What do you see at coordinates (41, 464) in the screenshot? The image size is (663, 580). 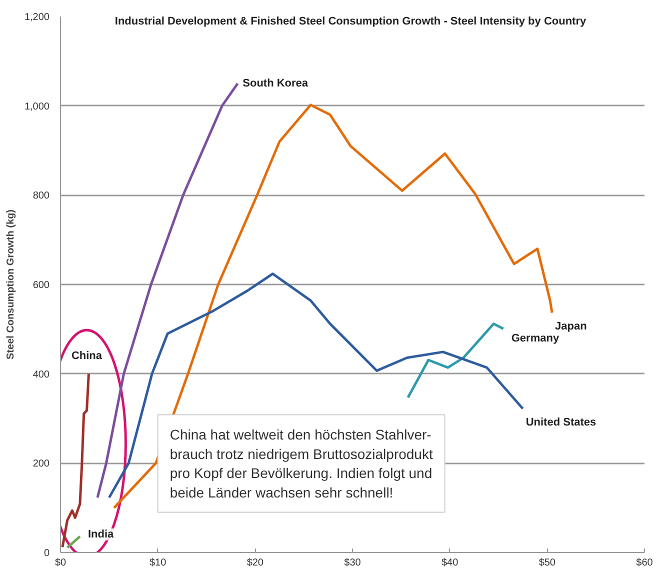 I see `y-tick-label: 200` at bounding box center [41, 464].